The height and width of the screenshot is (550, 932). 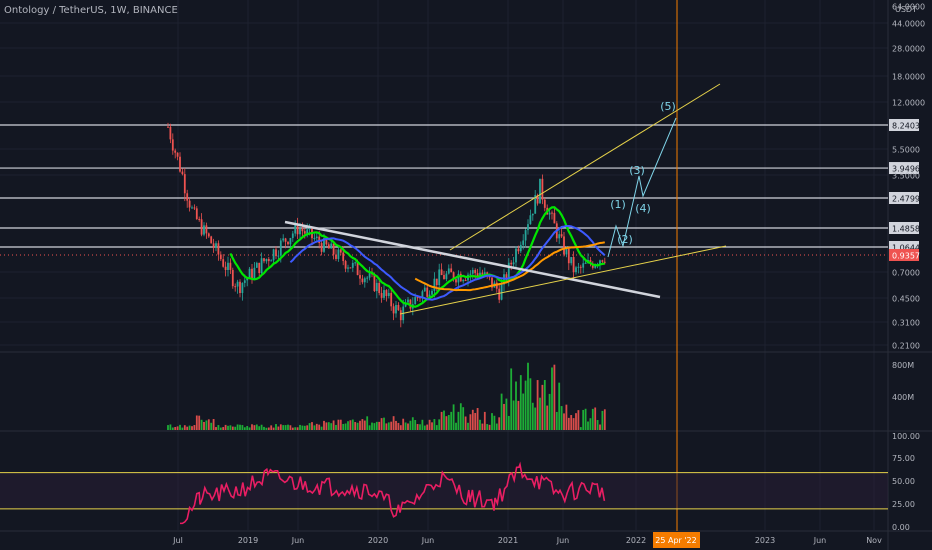 What do you see at coordinates (676, 540) in the screenshot?
I see `date-highlight-bg` at bounding box center [676, 540].